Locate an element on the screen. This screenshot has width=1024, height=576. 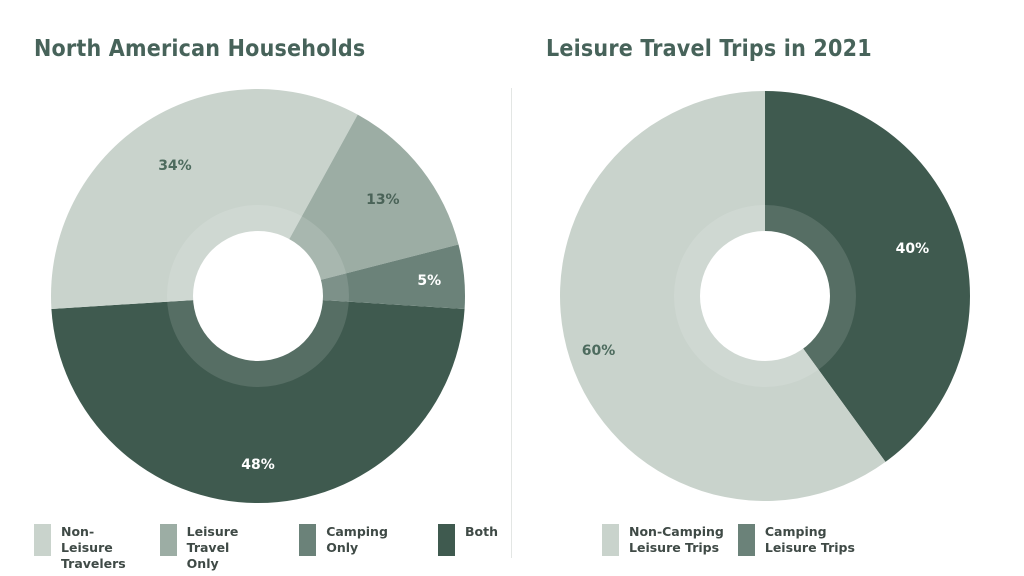
slice-both is located at coordinates (258, 399).